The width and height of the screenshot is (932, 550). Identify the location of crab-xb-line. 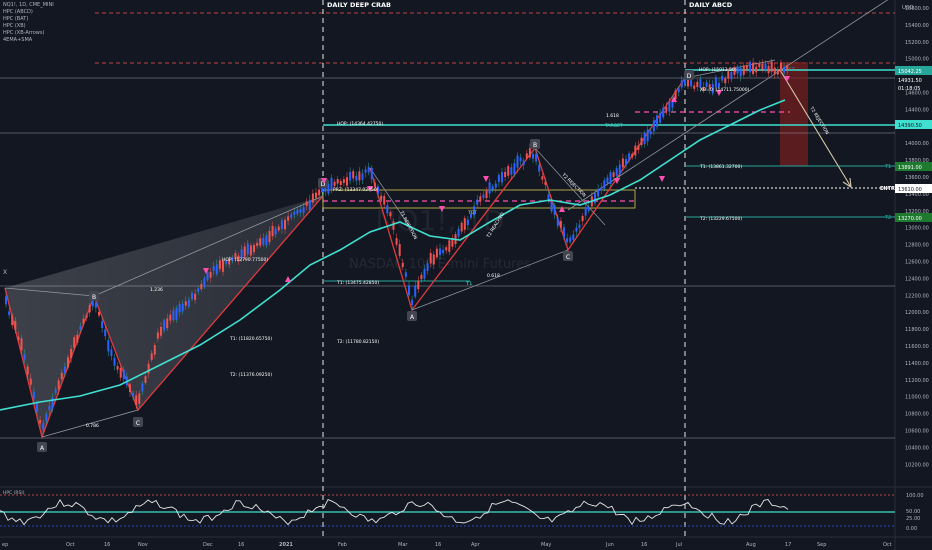
(49, 292).